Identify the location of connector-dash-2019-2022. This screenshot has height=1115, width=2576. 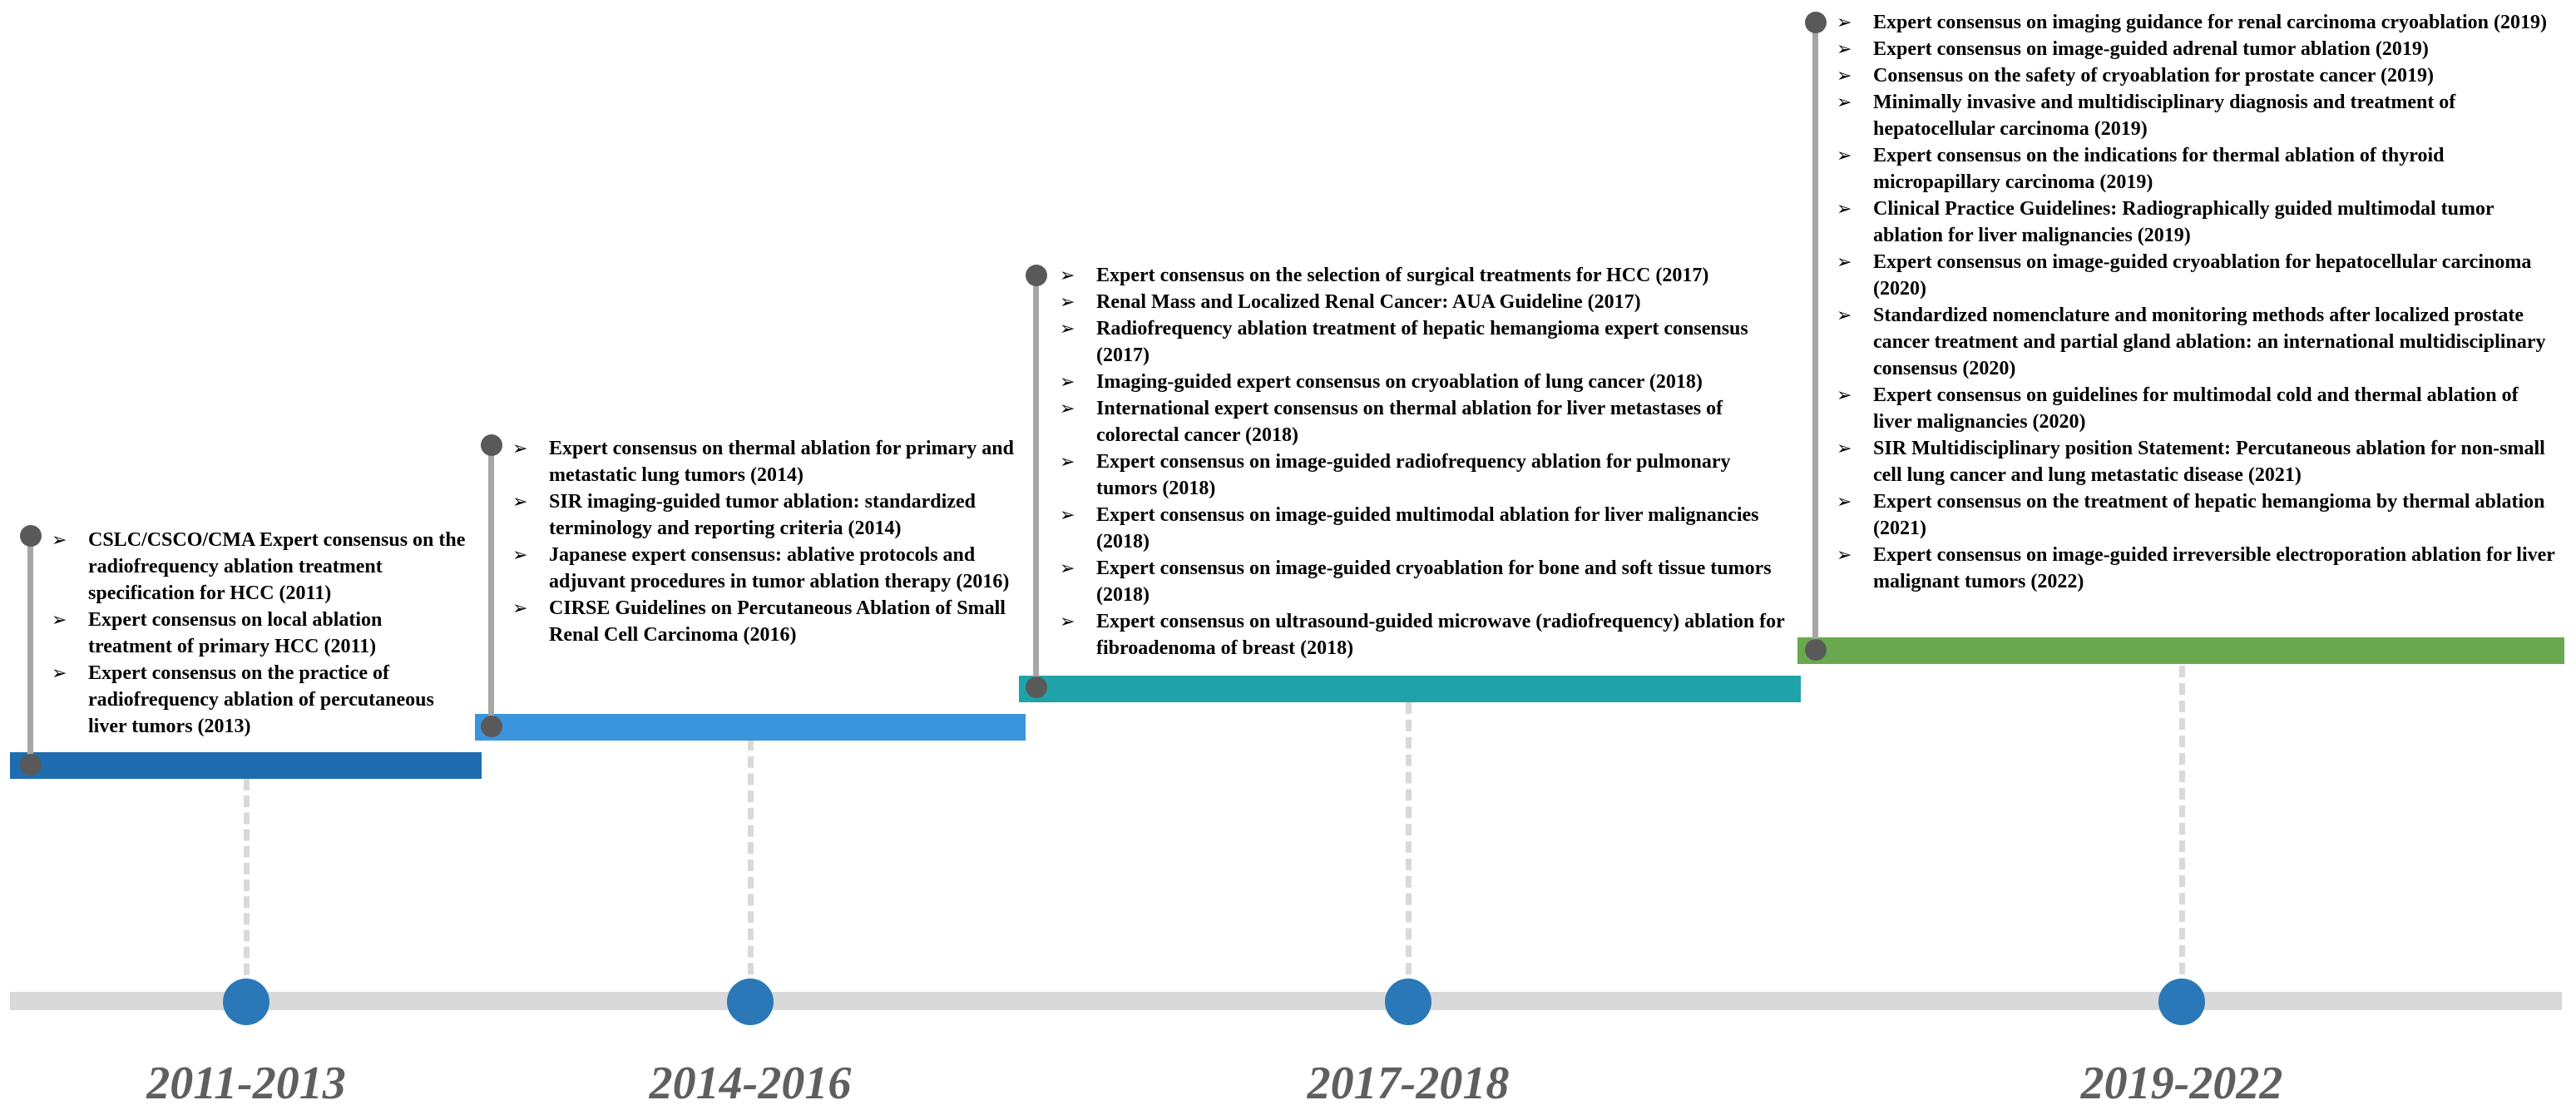
(2182, 829).